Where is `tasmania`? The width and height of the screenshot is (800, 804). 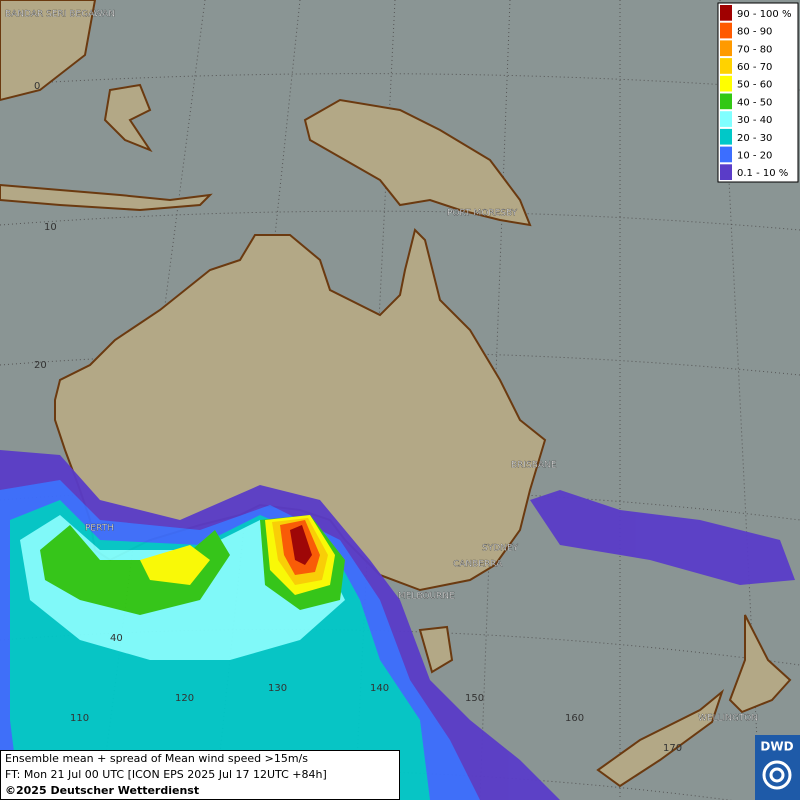 tasmania is located at coordinates (436, 649).